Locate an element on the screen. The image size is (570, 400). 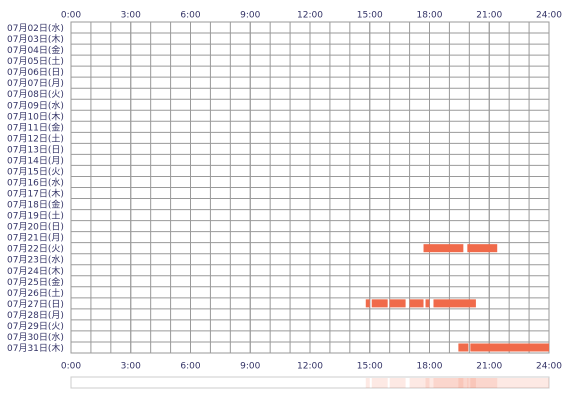
row-label: 07月28日(月) is located at coordinates (35, 315).